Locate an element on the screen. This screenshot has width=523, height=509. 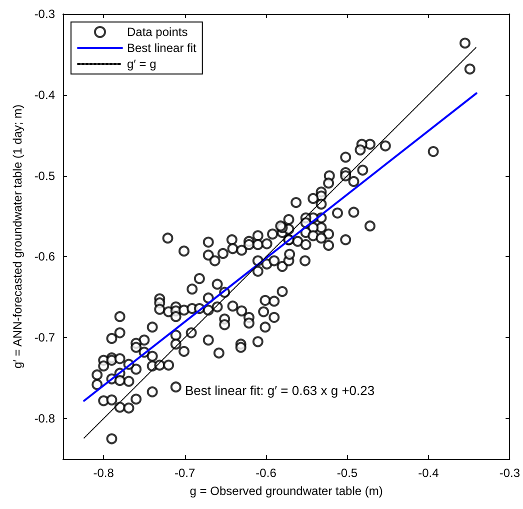
y-tick-label: -0.5 is located at coordinates (45, 175).